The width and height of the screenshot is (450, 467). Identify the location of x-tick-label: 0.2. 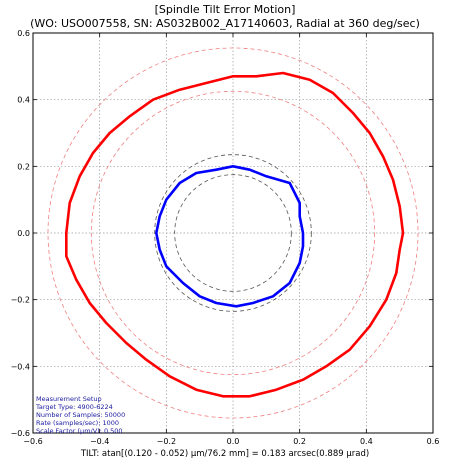
(299, 441).